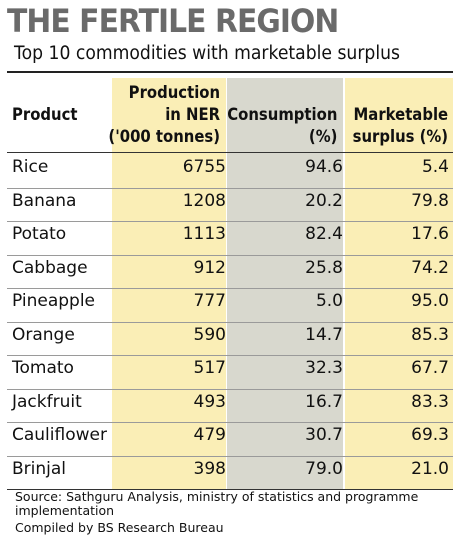  What do you see at coordinates (430, 468) in the screenshot?
I see `surplus-cell: 21.0` at bounding box center [430, 468].